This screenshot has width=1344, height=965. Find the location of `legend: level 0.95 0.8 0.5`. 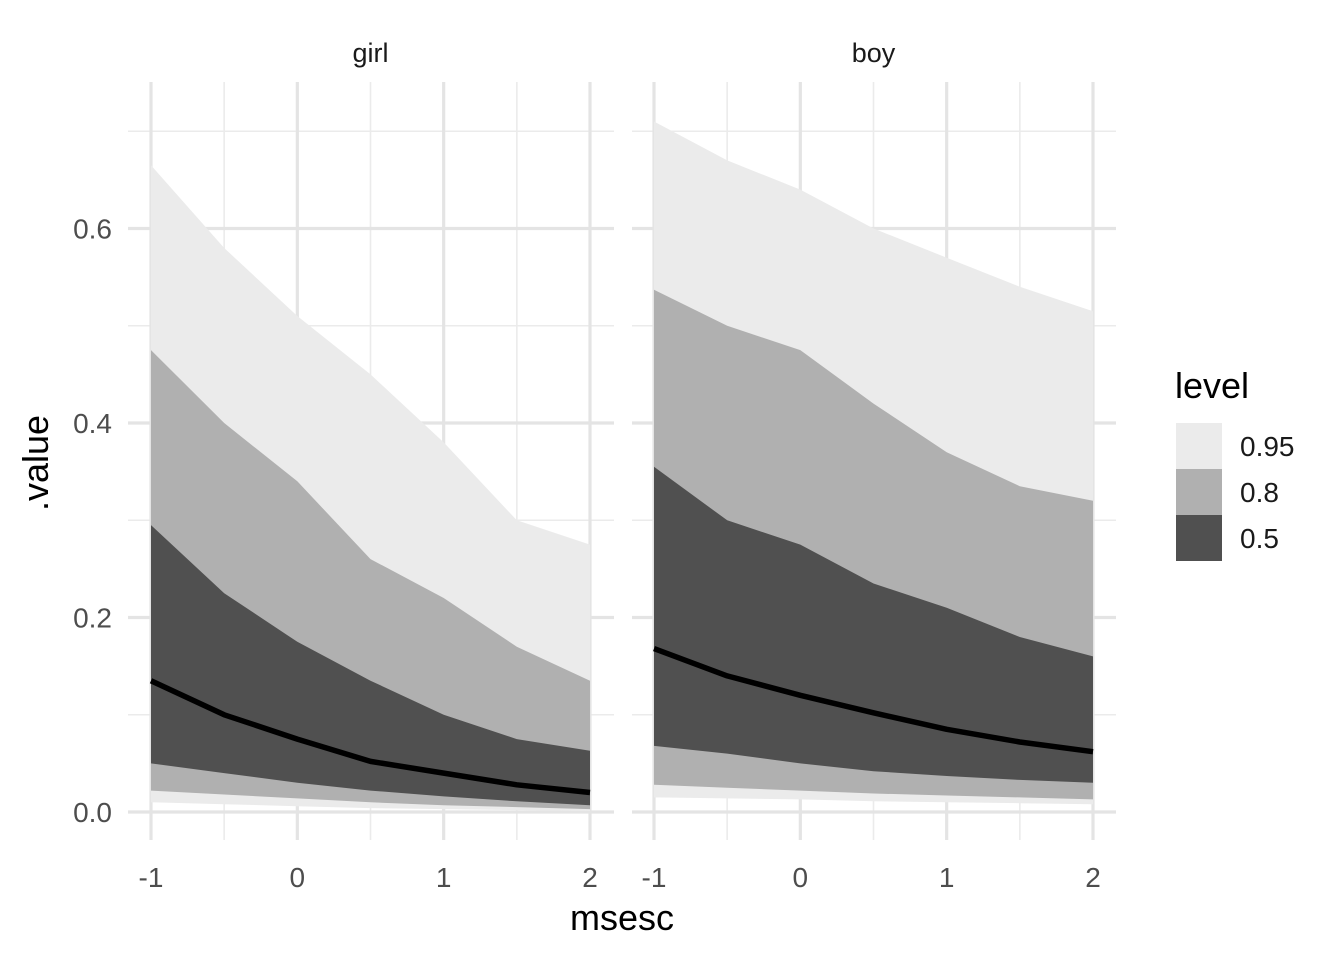

legend: level 0.95 0.8 0.5 is located at coordinates (1235, 463).